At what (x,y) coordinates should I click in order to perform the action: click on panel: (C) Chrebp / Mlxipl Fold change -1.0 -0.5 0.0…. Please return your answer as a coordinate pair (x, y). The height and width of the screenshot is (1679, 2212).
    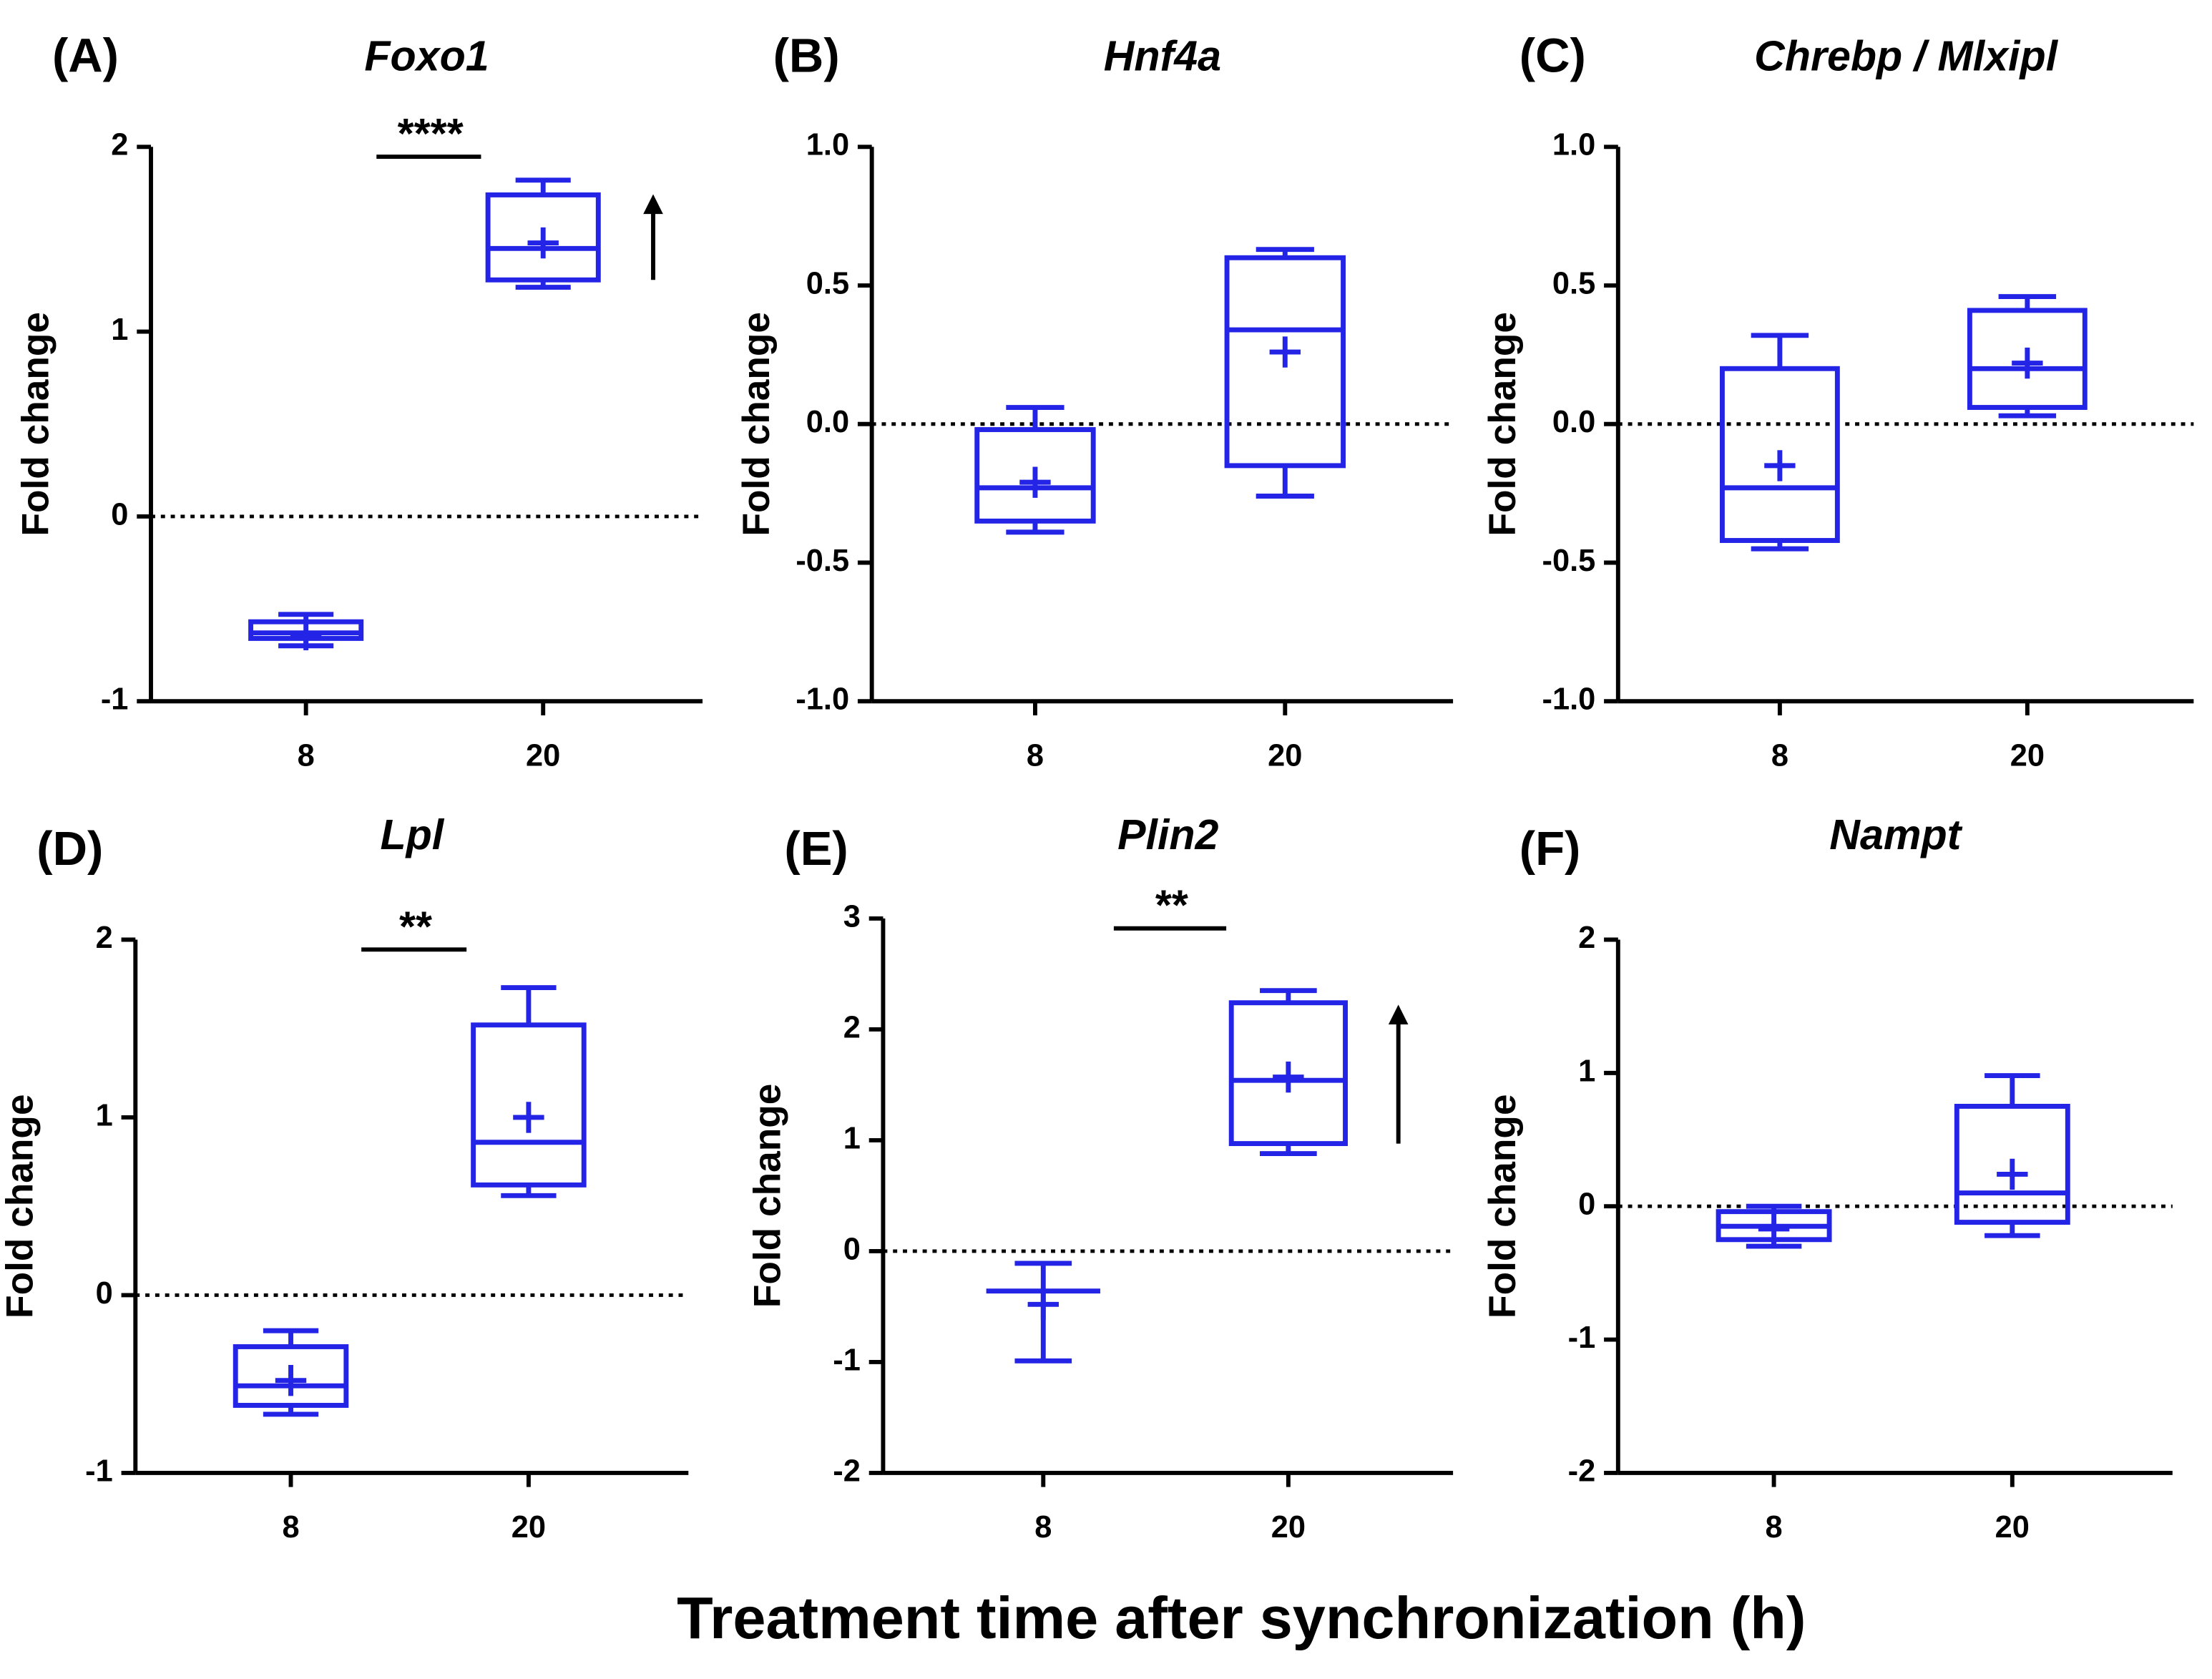
    Looking at the image, I should click on (1838, 401).